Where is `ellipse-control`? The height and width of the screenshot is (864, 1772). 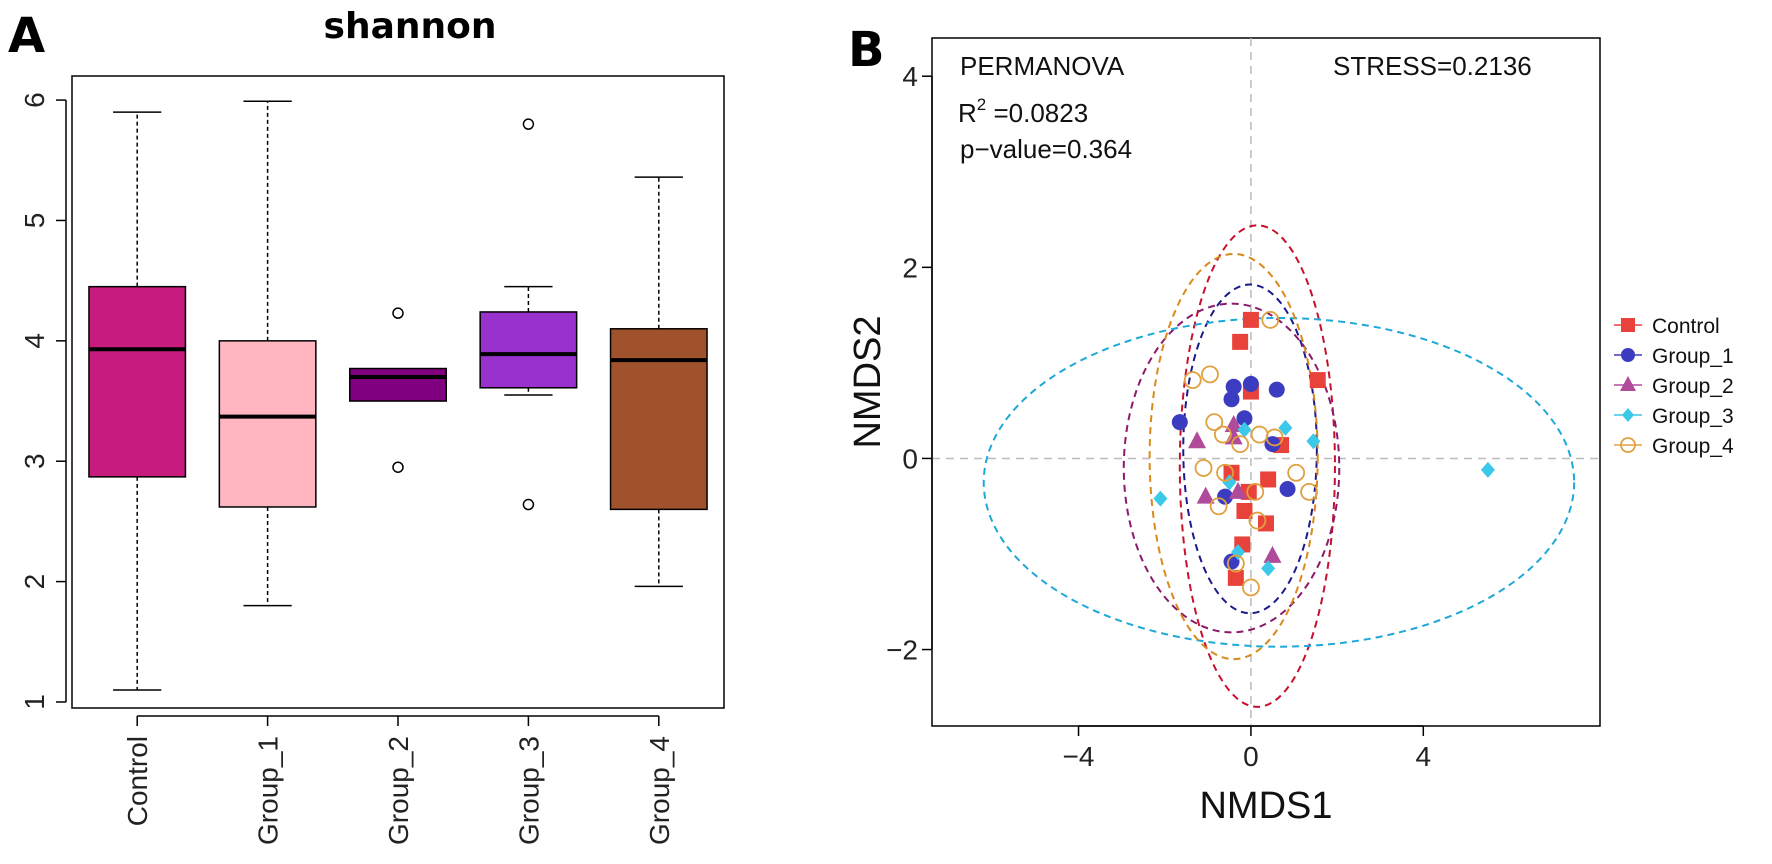
ellipse-control is located at coordinates (1257, 466).